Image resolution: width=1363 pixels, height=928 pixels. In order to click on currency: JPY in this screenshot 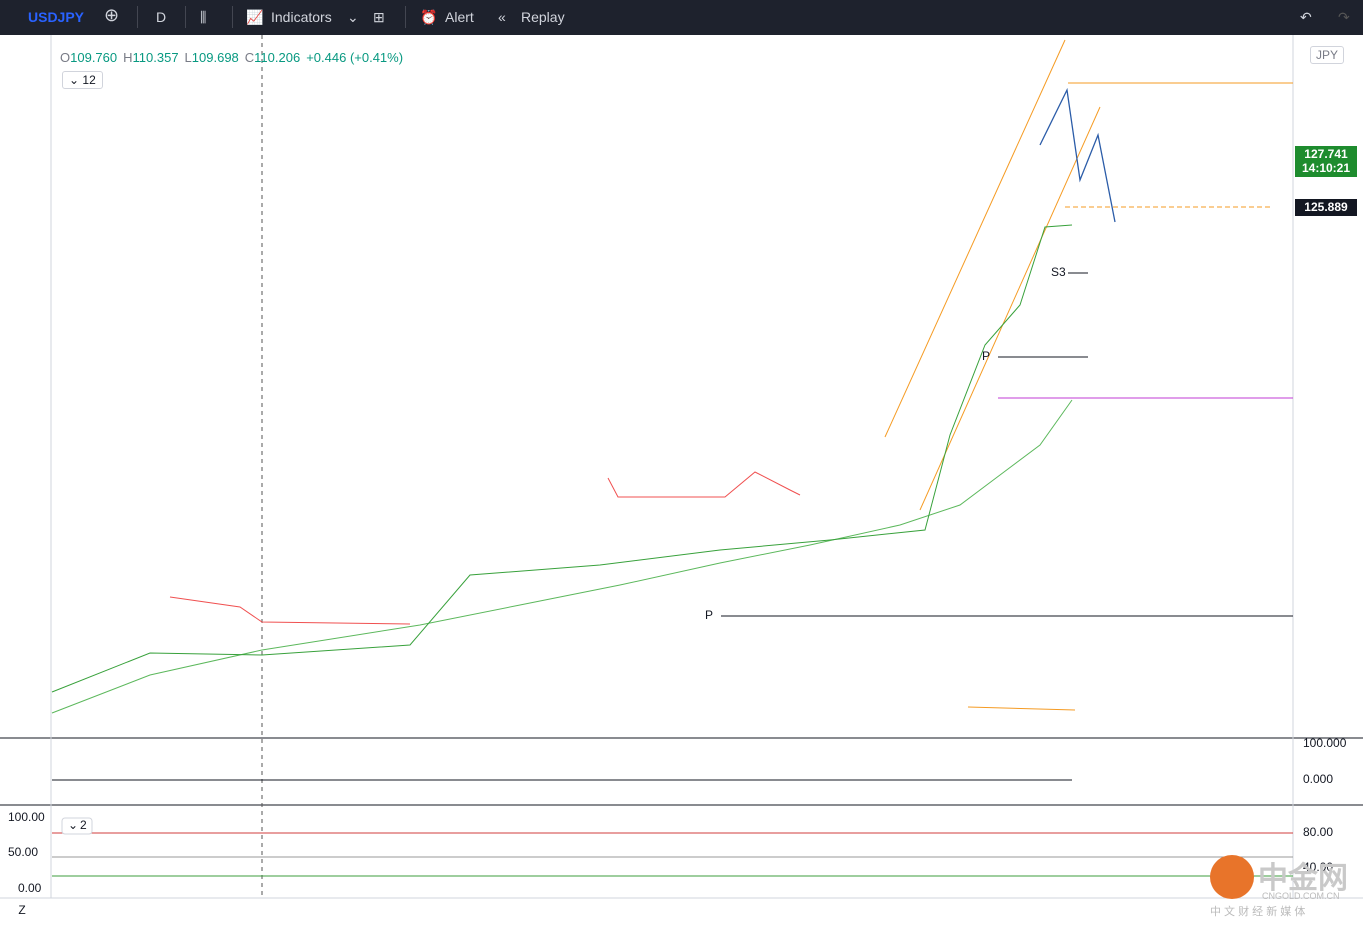, I will do `click(1327, 55)`.